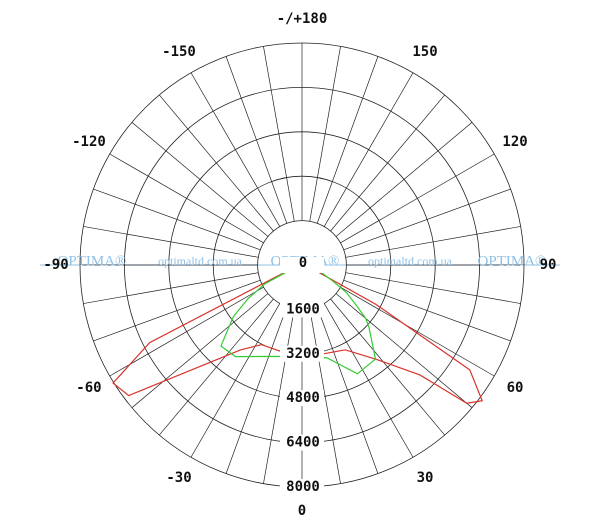 The image size is (600, 520). I want to click on theta-tick-label: -90, so click(55, 265).